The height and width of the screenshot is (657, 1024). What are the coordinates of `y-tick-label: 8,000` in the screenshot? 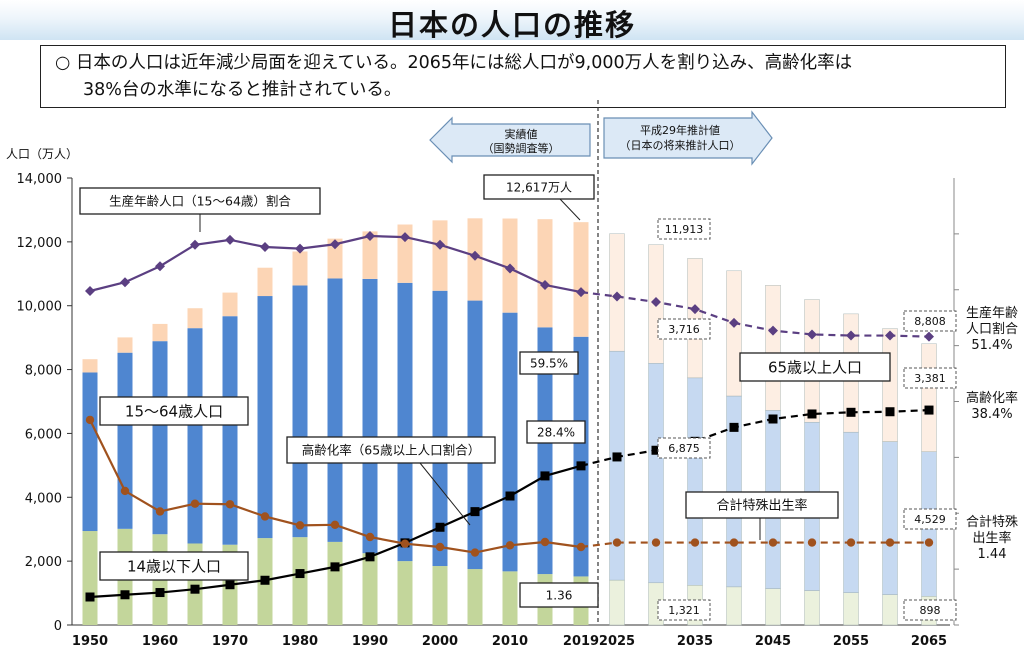 It's located at (43, 371).